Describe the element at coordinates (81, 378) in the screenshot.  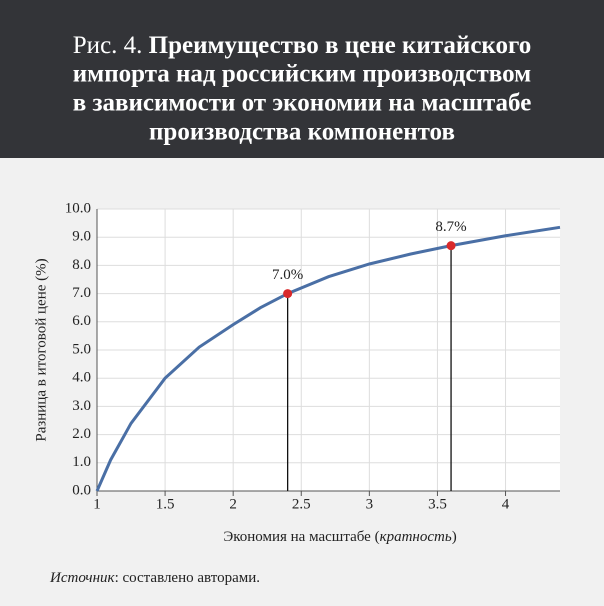
I see `y-tick-label: 4.0` at that location.